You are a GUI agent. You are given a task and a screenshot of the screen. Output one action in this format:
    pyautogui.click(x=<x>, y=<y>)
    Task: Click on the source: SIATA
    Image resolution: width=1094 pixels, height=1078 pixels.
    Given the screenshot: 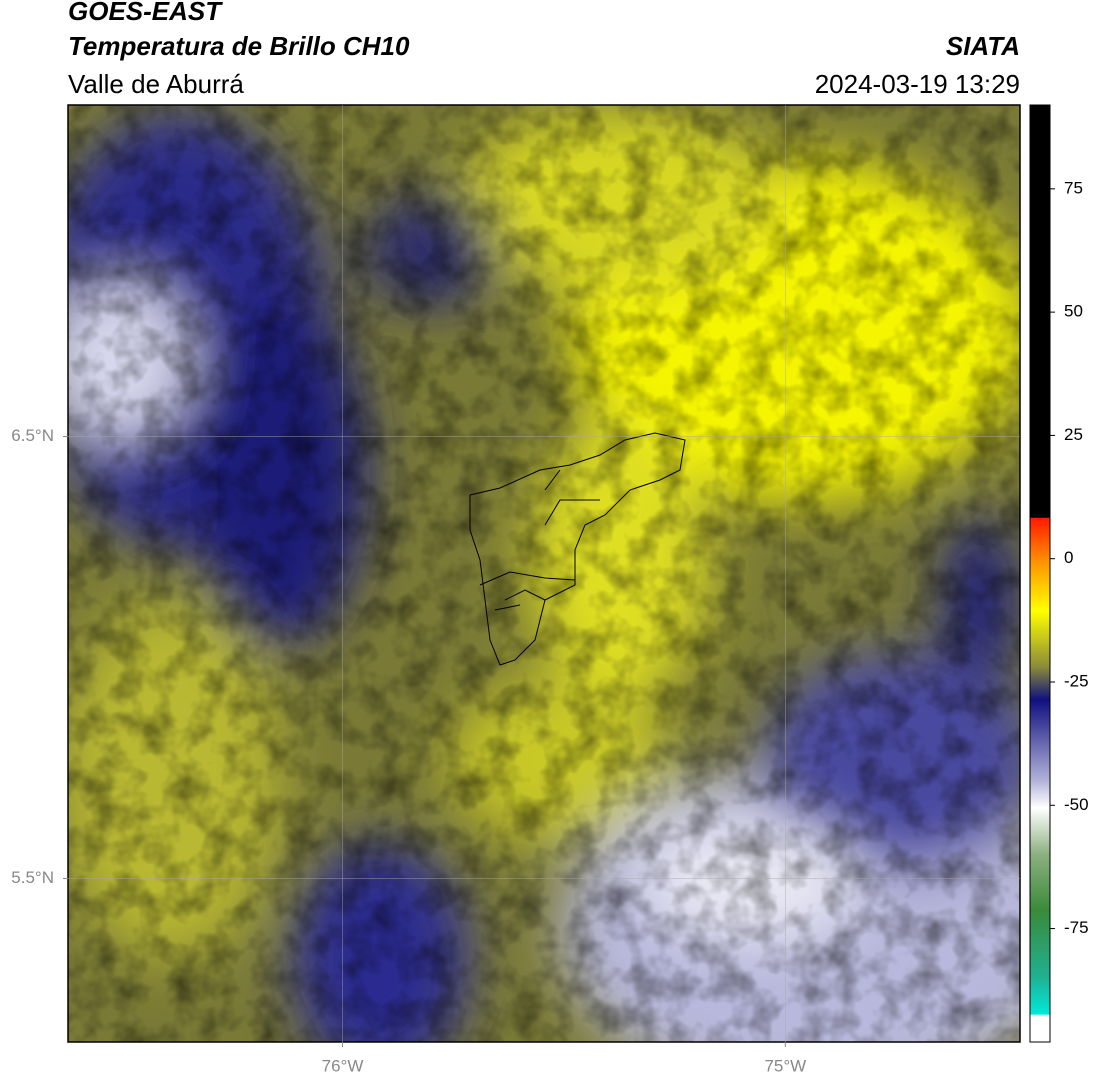 What is the action you would take?
    pyautogui.click(x=983, y=46)
    